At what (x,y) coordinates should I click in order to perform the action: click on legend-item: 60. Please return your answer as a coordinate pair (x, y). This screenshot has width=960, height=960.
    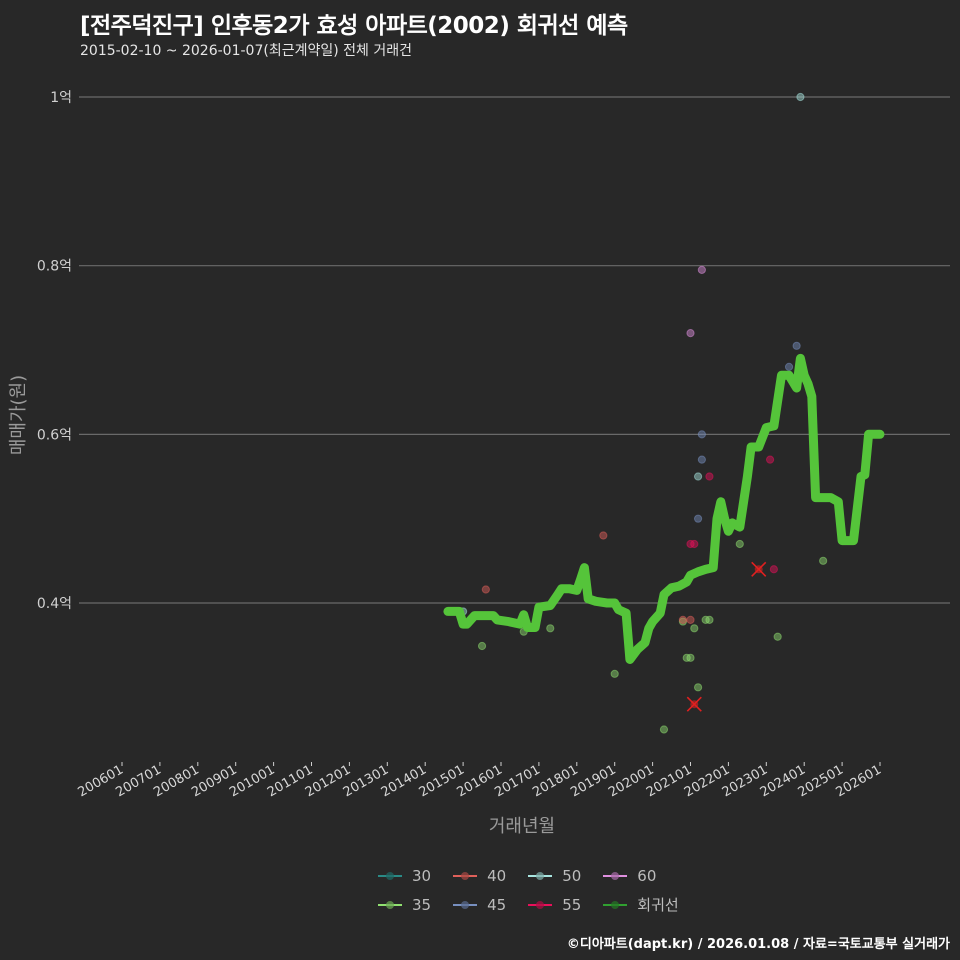
    Looking at the image, I should click on (640, 876).